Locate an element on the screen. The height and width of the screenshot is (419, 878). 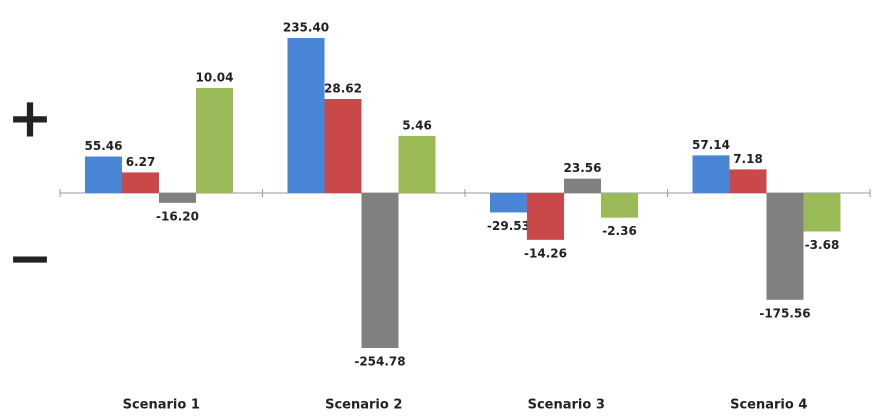
value-label: 235.40 is located at coordinates (306, 28).